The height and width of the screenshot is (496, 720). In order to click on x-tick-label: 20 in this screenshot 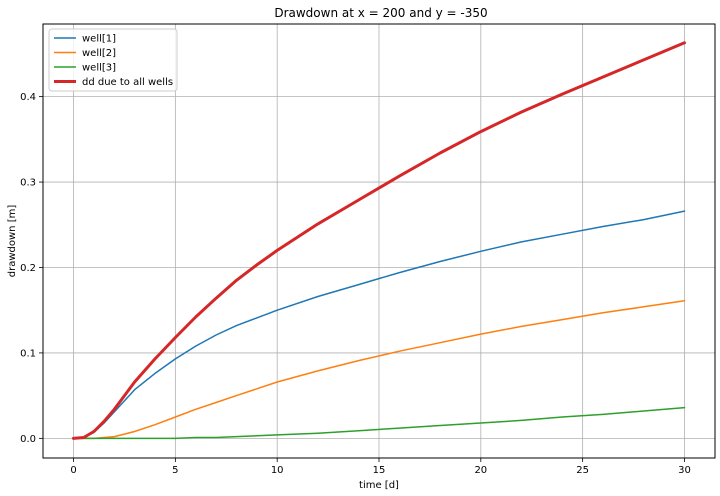, I will do `click(480, 470)`.